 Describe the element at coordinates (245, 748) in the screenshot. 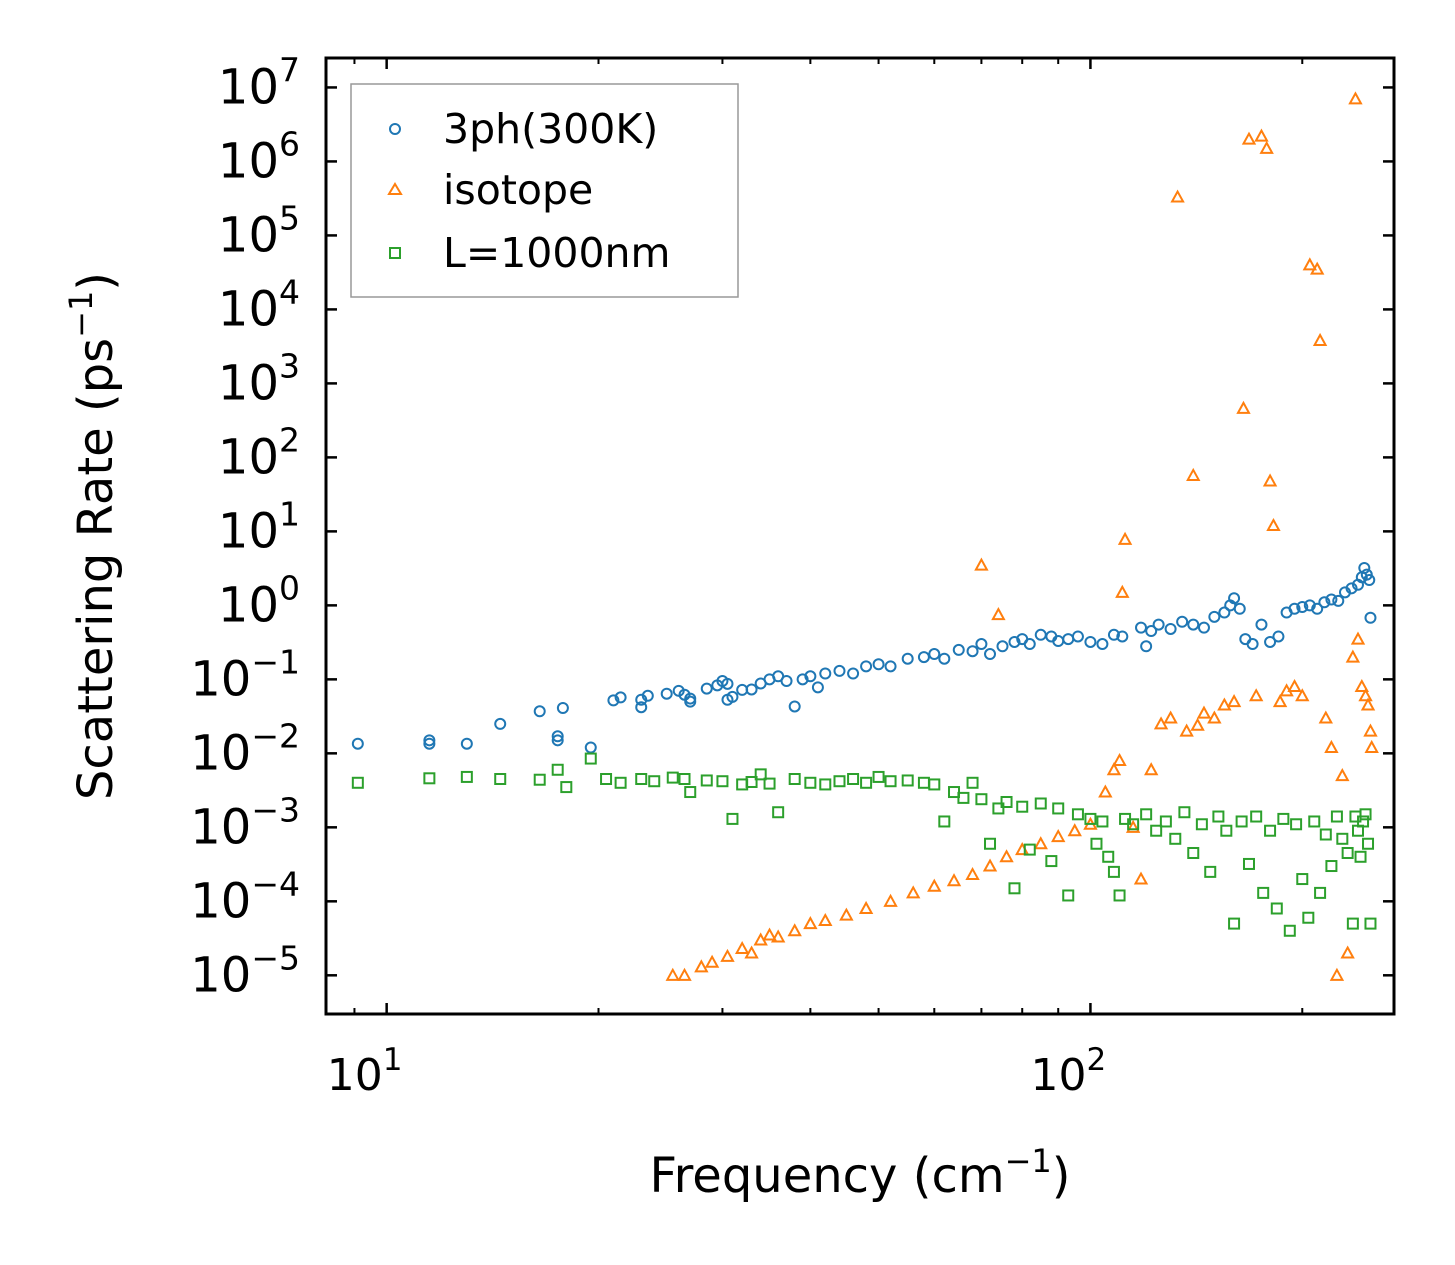

I see `y-tick-label: 10⁻²` at that location.